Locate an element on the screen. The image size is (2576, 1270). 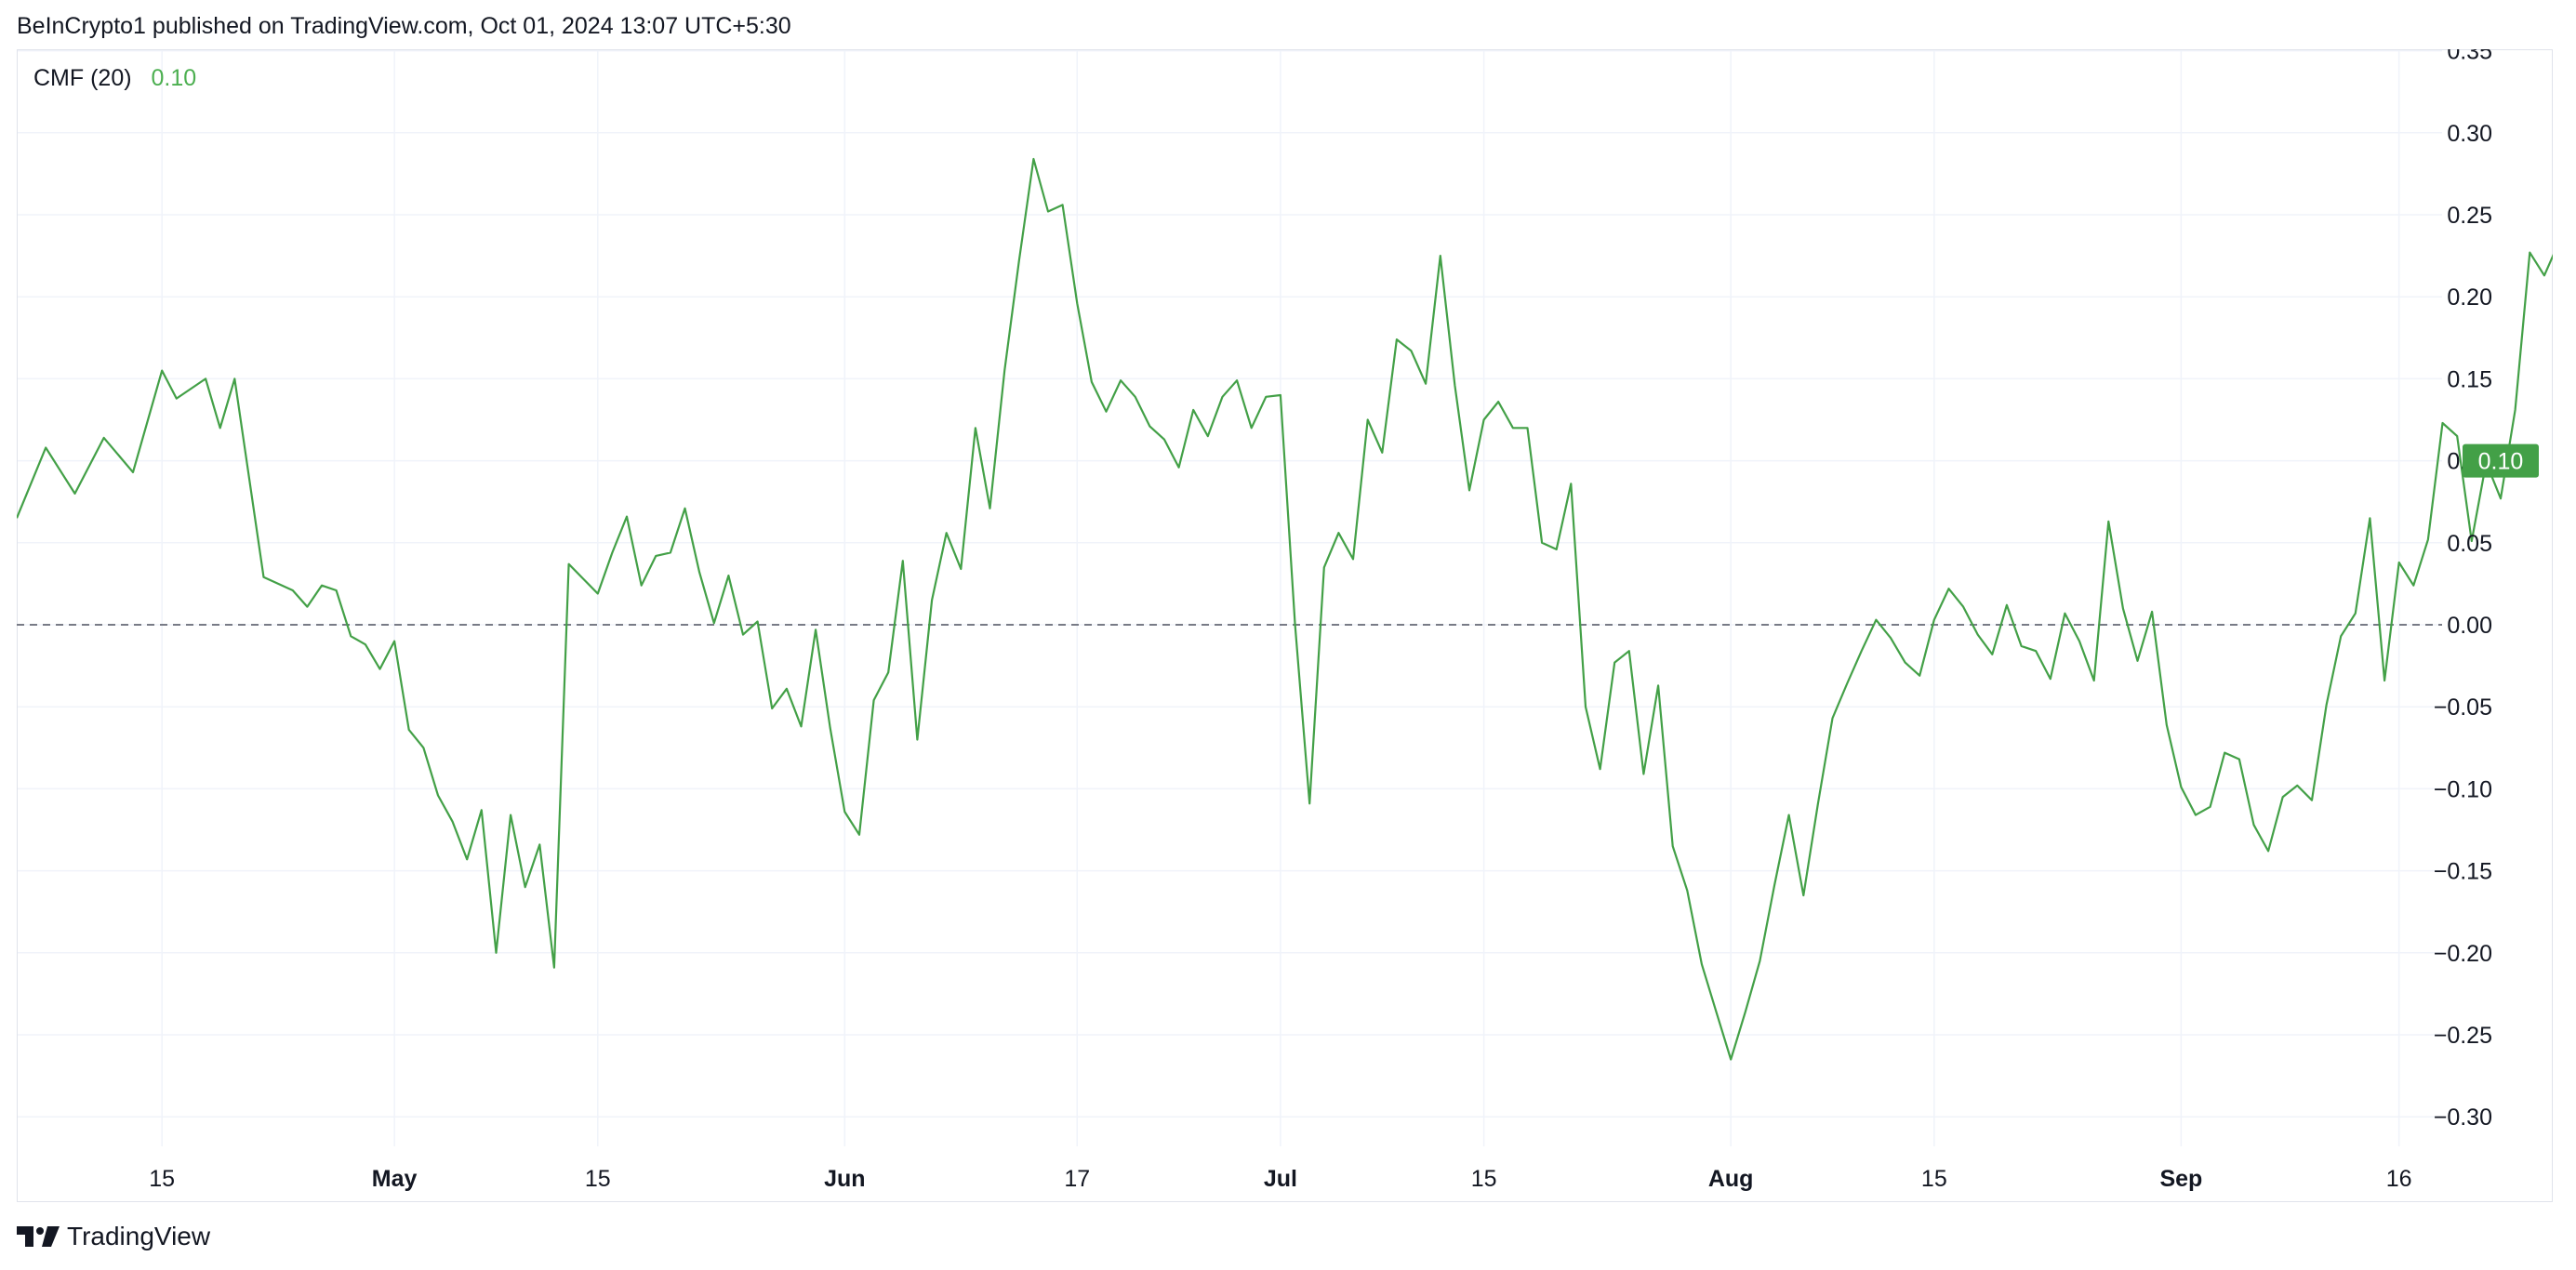
x-tick-label: May is located at coordinates (395, 1179).